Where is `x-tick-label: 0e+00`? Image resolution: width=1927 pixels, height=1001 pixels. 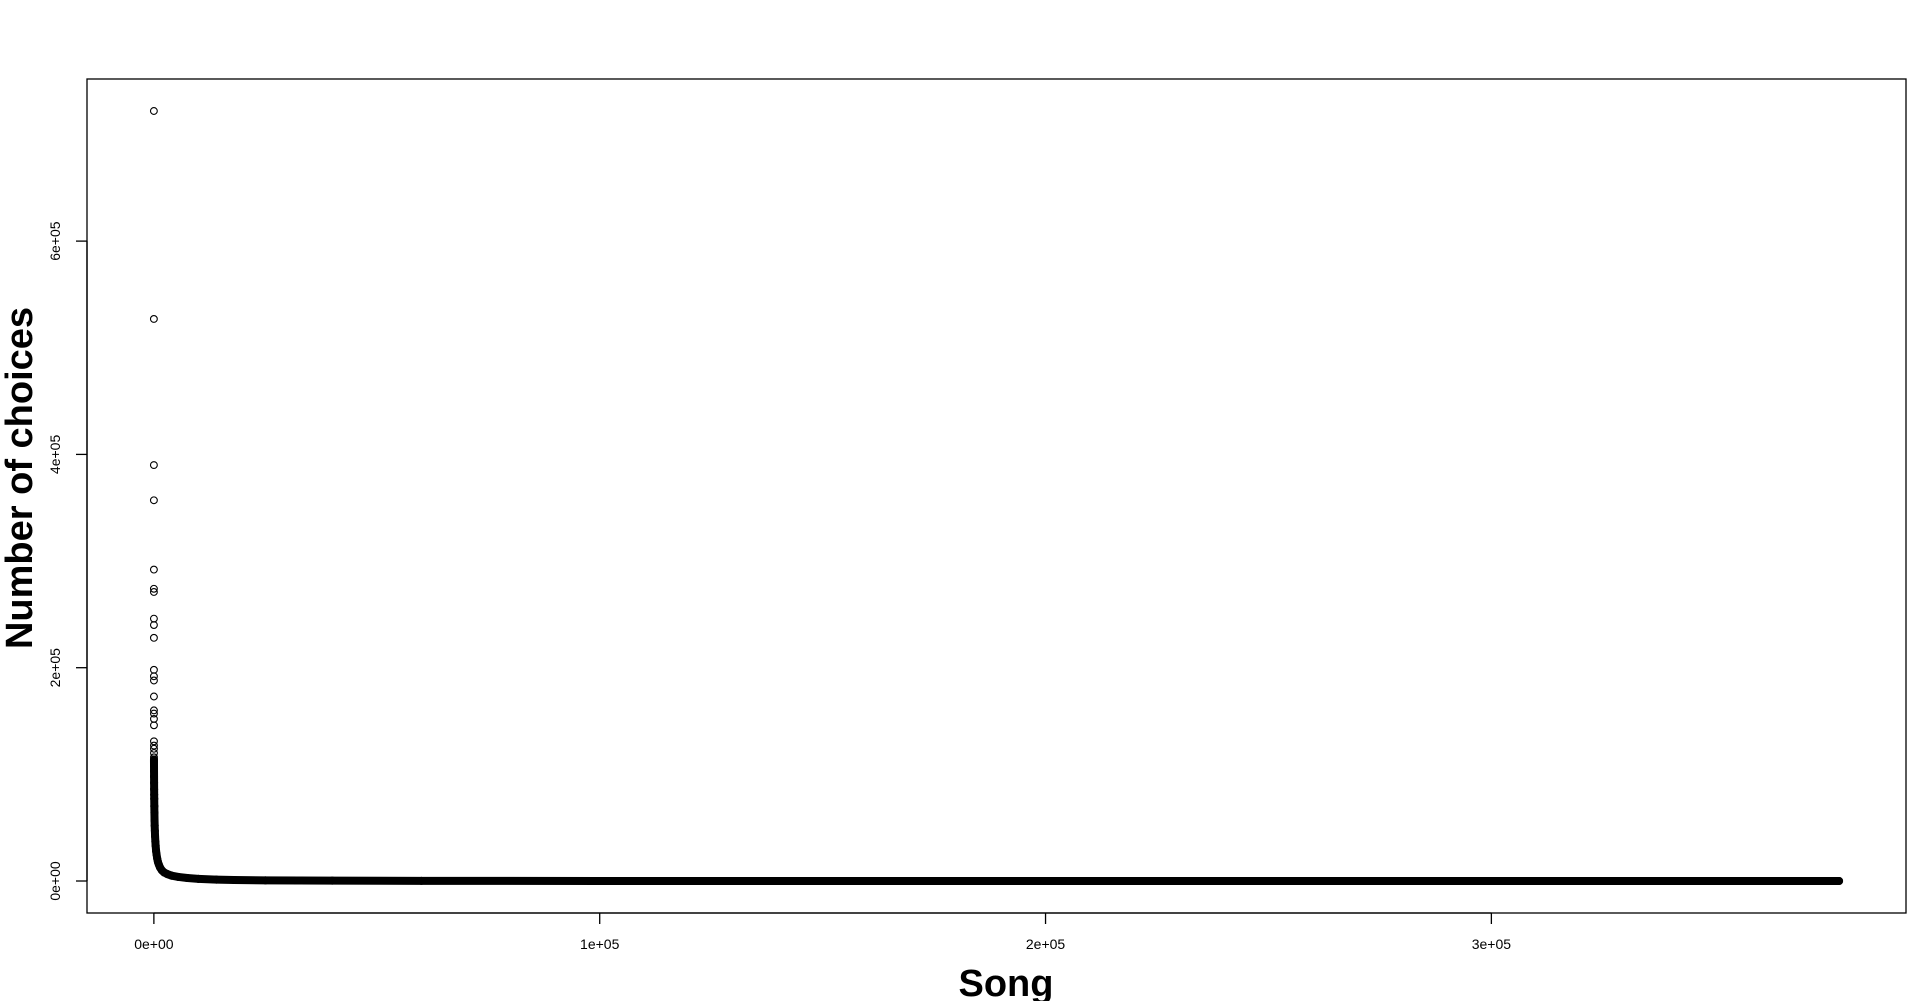
x-tick-label: 0e+00 is located at coordinates (154, 944).